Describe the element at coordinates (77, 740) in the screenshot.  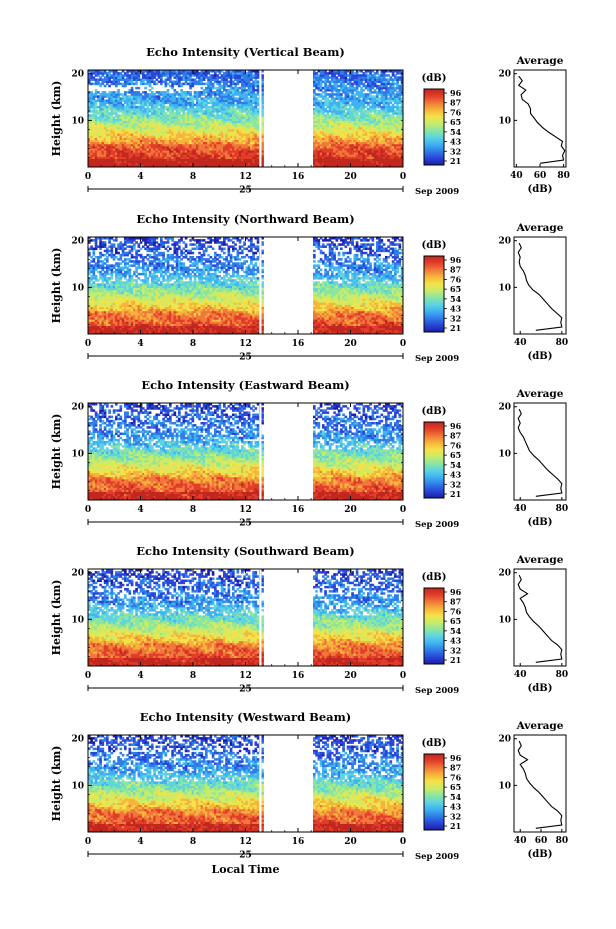
I see `y-tick-label: 20` at that location.